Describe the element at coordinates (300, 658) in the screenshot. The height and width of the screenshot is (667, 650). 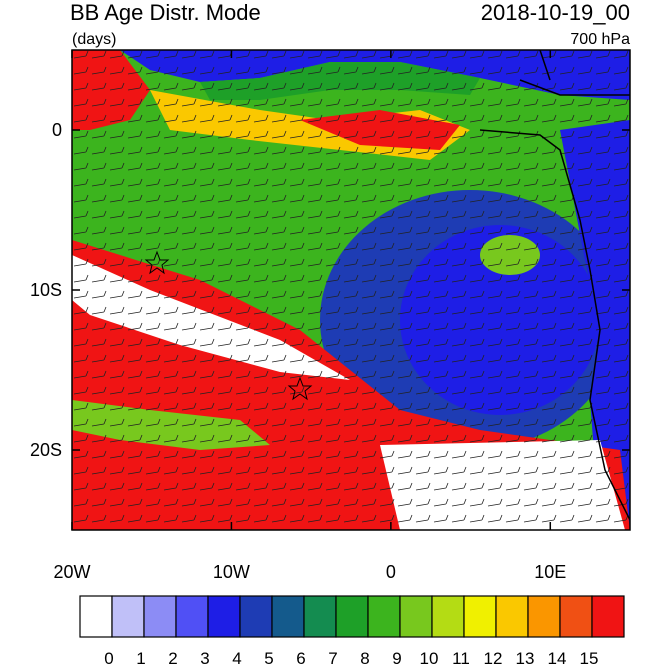
I see `colorbar-label: 6` at that location.